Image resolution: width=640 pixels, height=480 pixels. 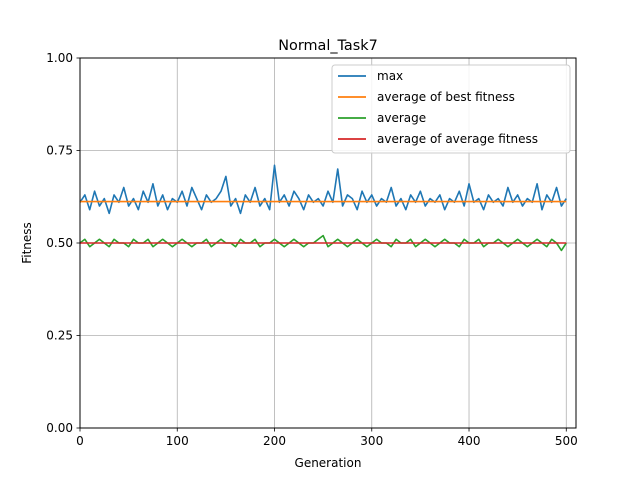 I want to click on x-tick-label: 100, so click(x=177, y=441).